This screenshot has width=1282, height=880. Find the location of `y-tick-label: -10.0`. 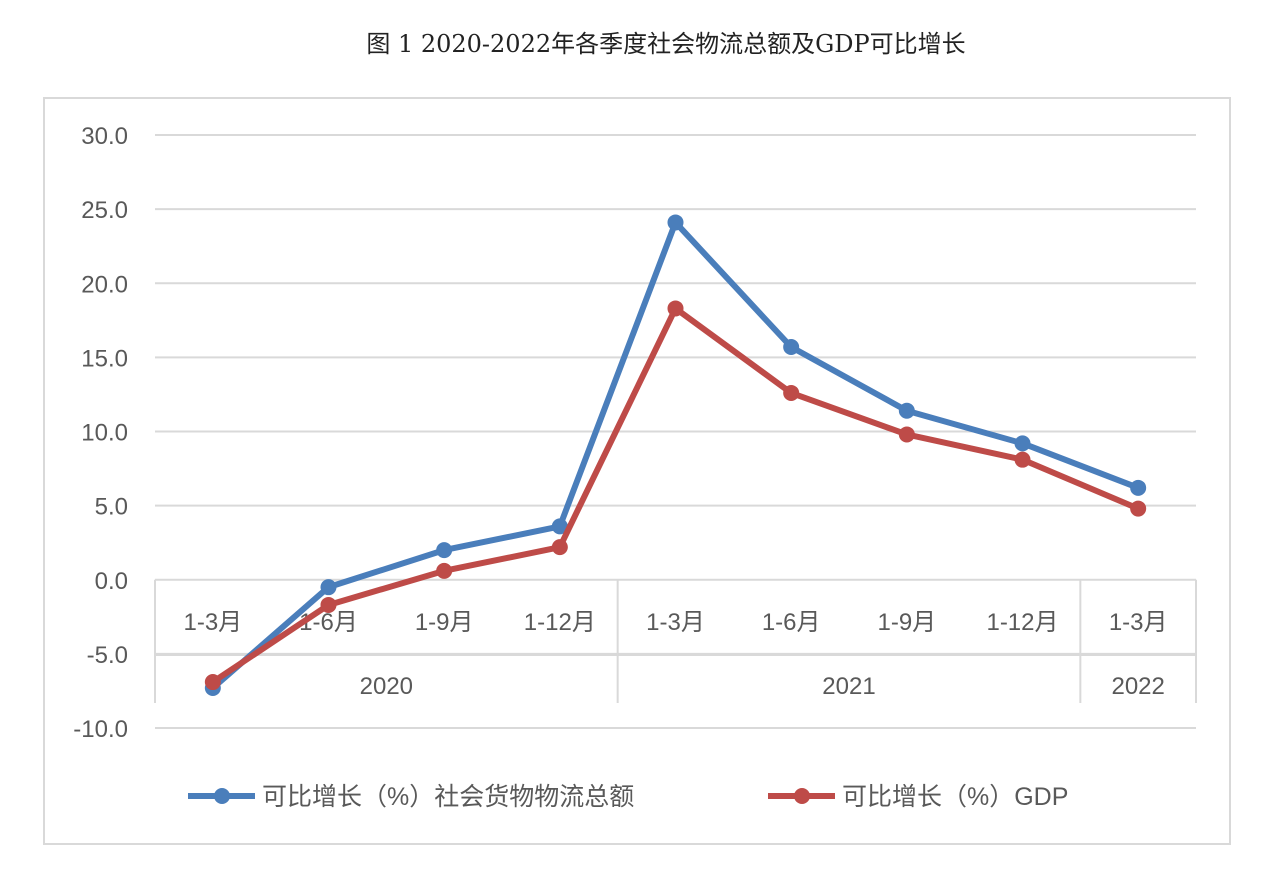

y-tick-label: -10.0 is located at coordinates (100, 729).